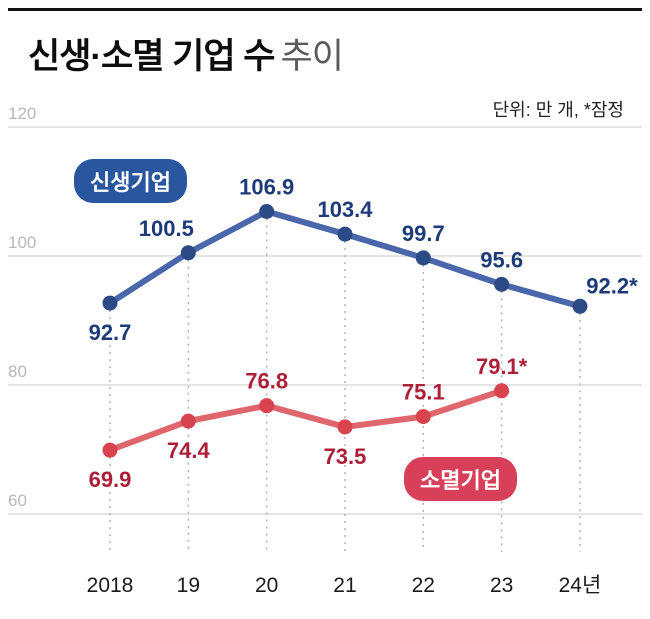 Image resolution: width=650 pixels, height=619 pixels. I want to click on title-main: 신생·소멸 기업 수, so click(152, 56).